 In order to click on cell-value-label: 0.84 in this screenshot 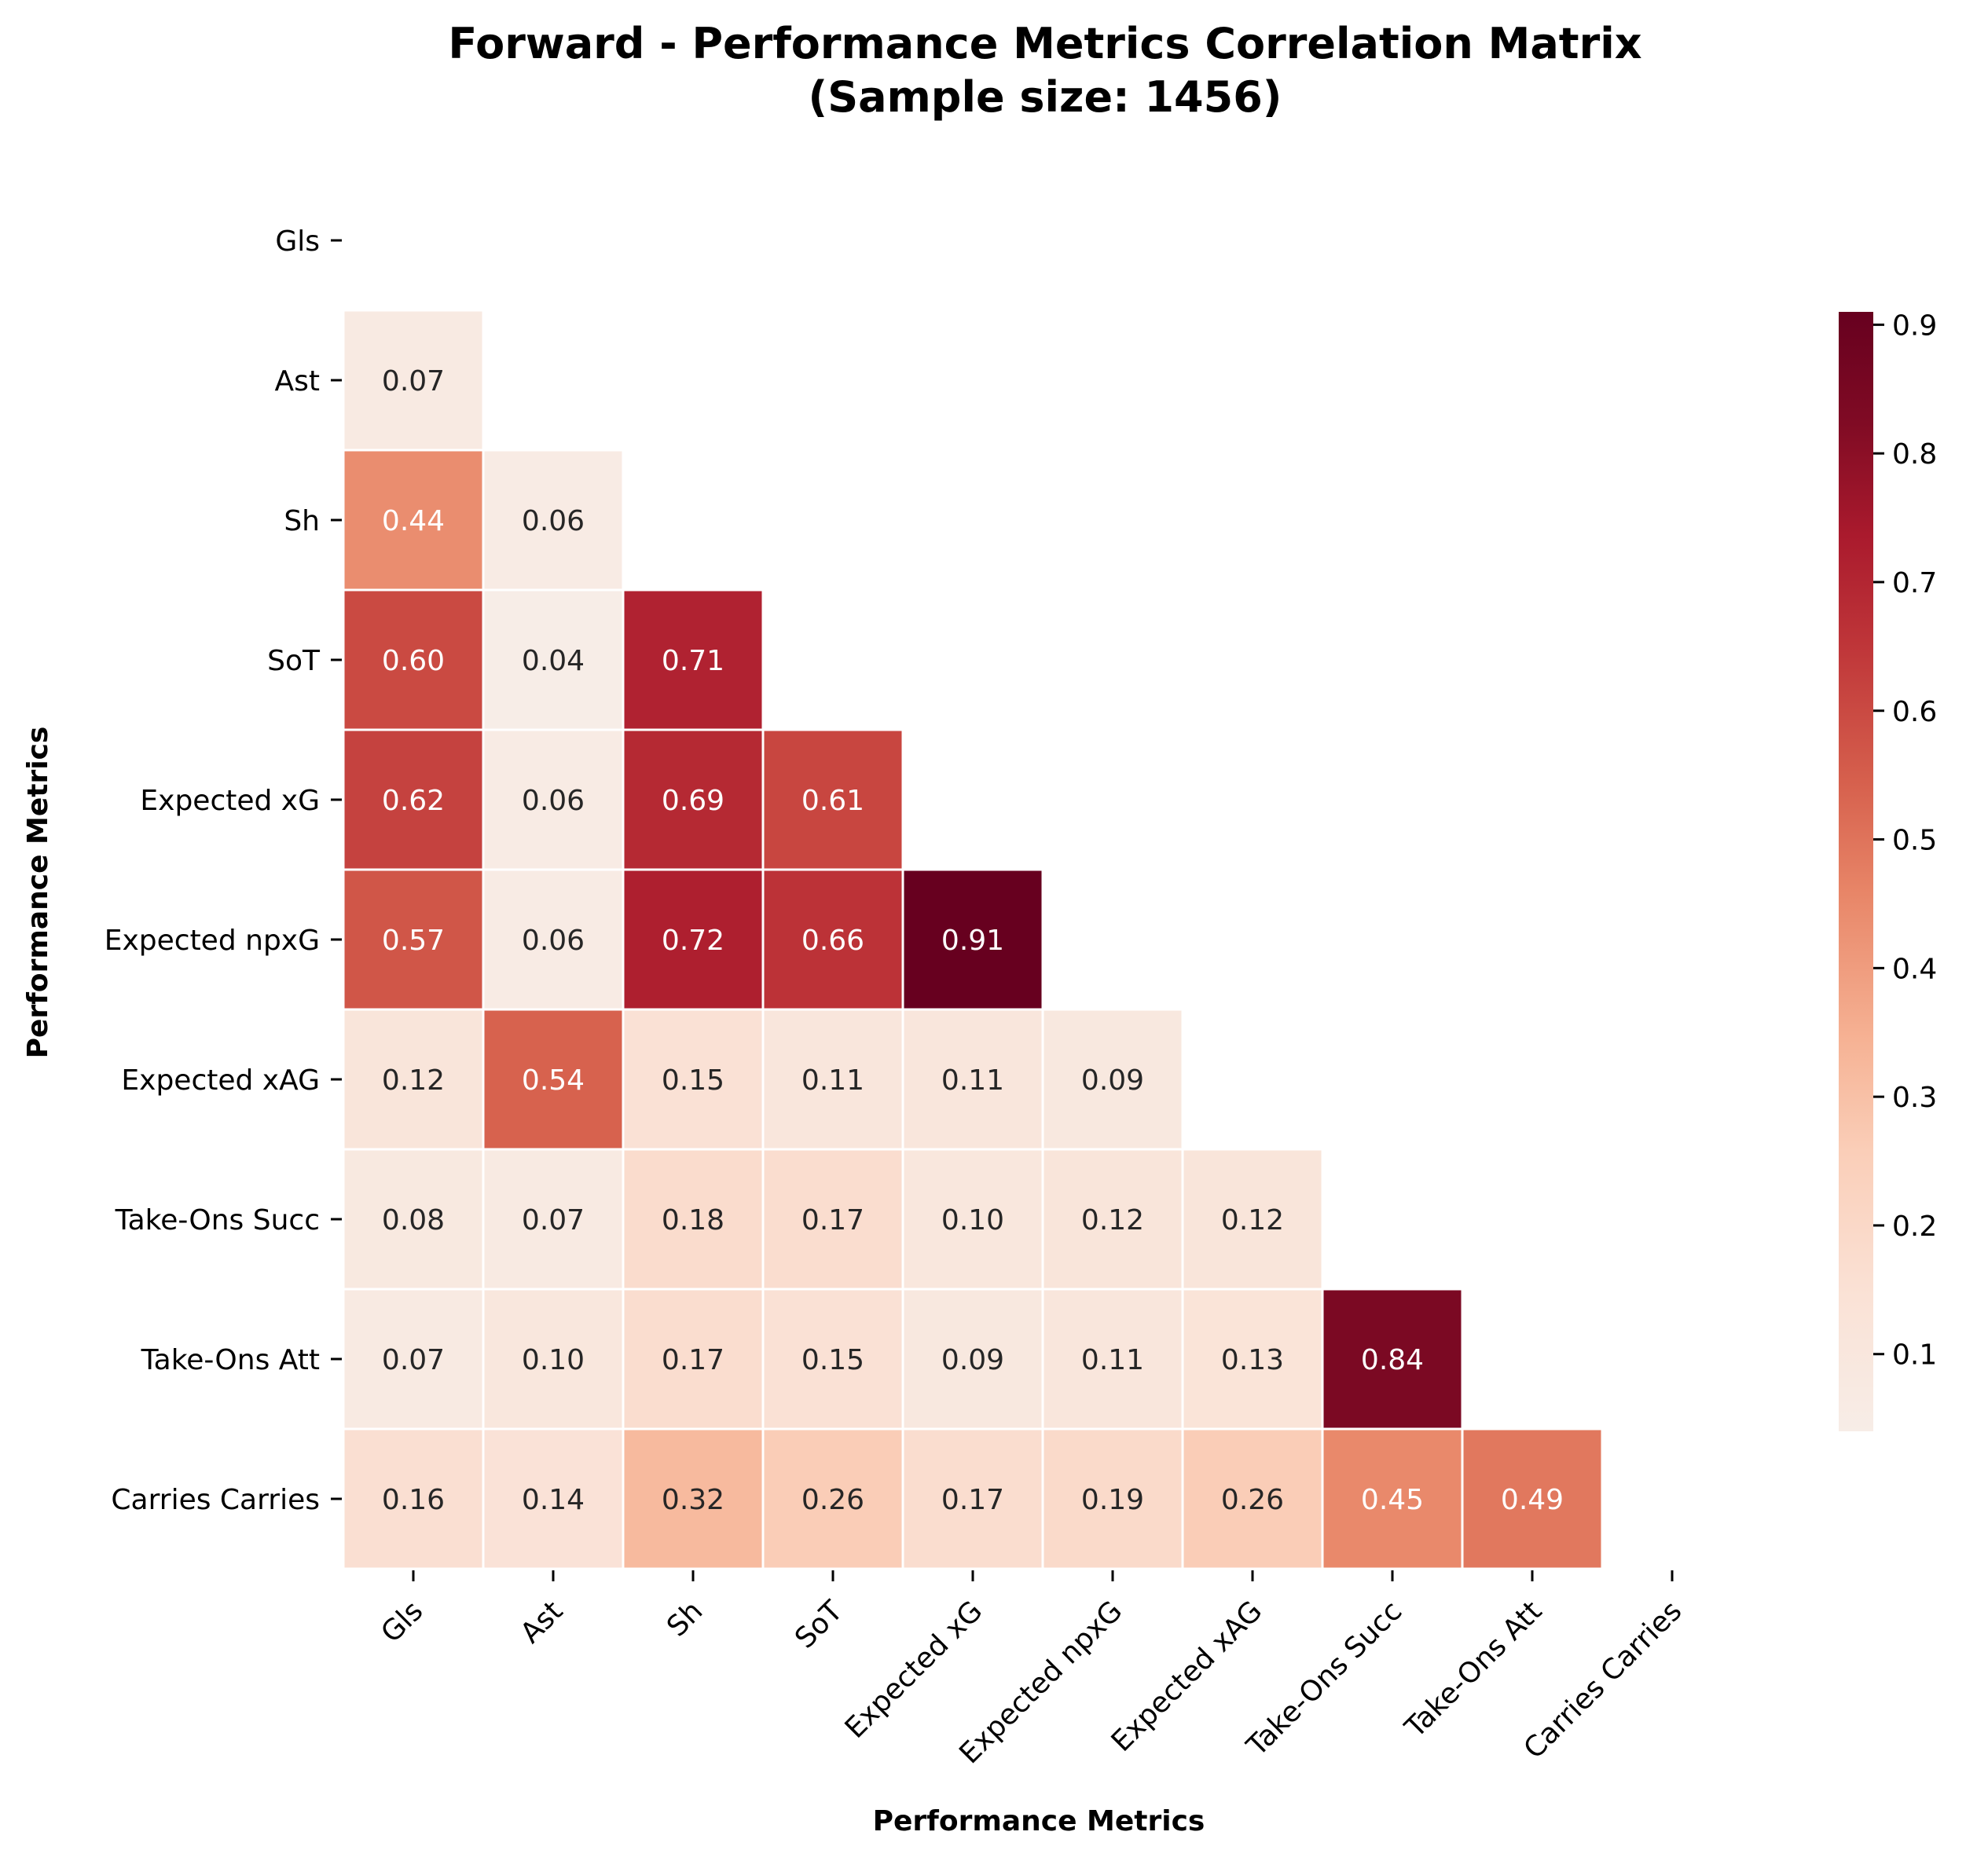, I will do `click(1392, 1360)`.